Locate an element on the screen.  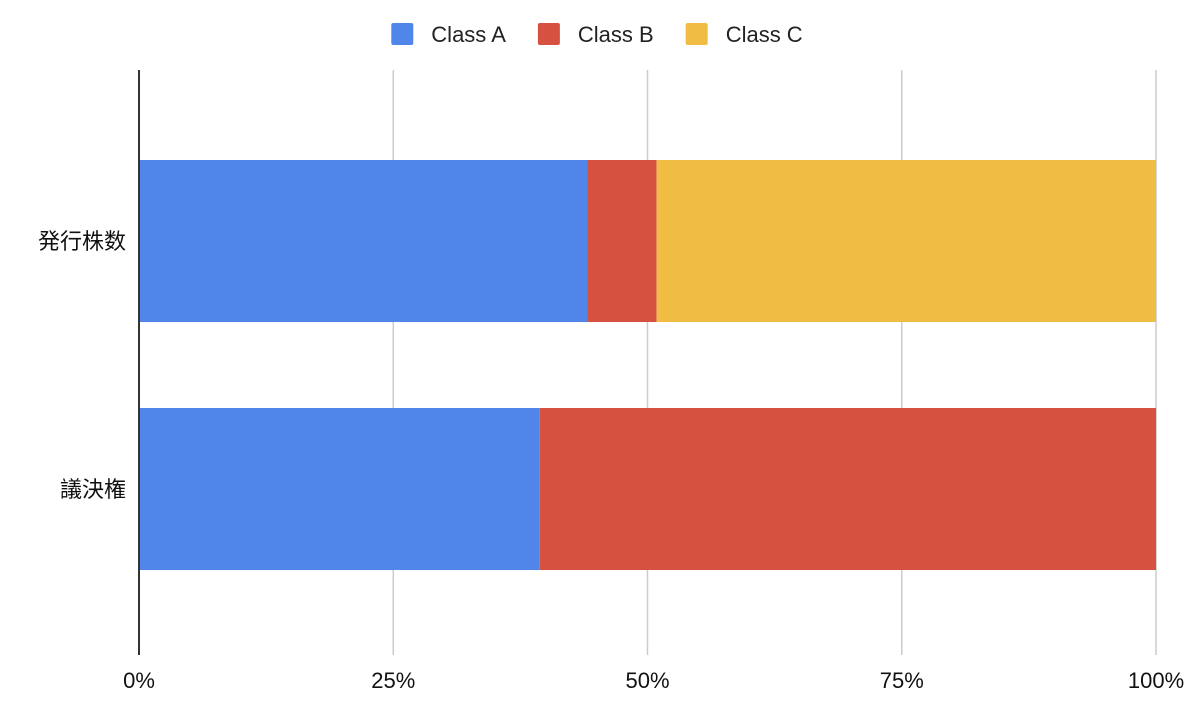
legend-label: Class A is located at coordinates (468, 34).